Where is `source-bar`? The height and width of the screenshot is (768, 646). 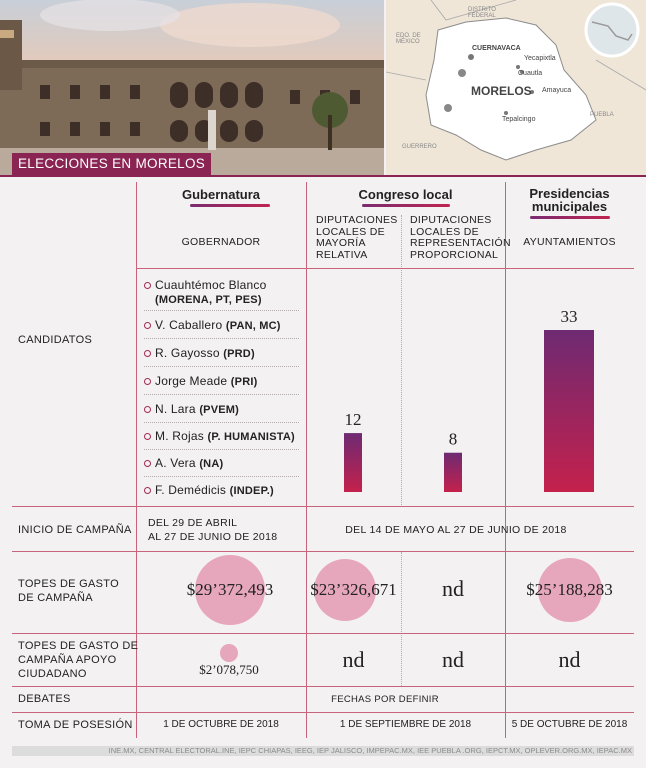
source-bar is located at coordinates (323, 751).